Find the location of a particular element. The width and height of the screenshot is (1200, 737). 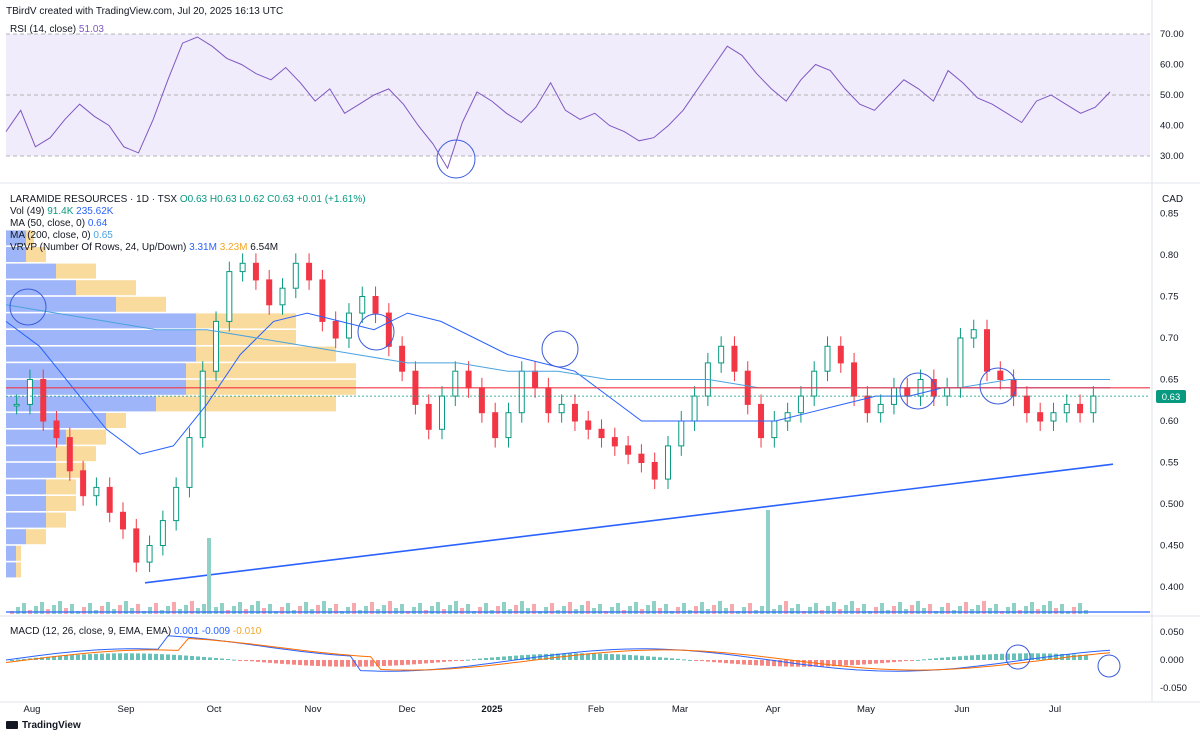

symbol-line: LARAMIDE RESOURCES · 1D · TSX is located at coordinates (94, 199).